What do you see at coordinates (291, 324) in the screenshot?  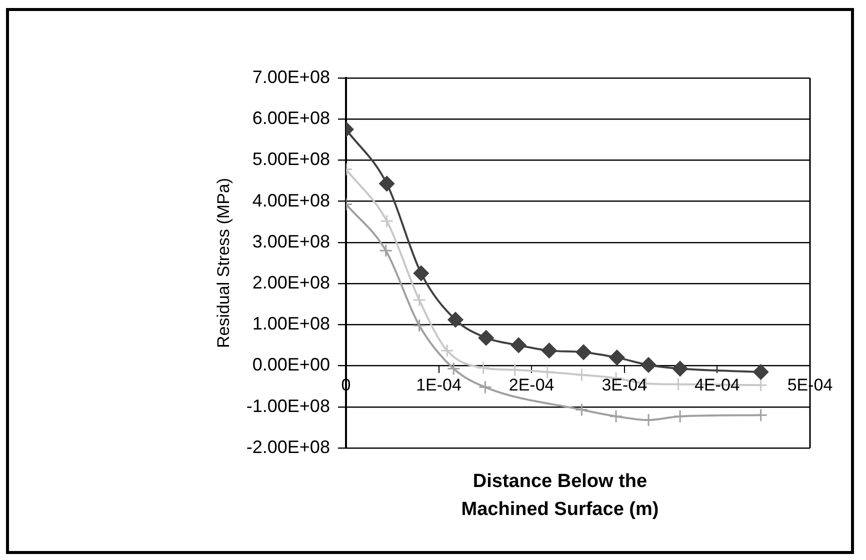 I see `y-tick-label: 1.00E+08` at bounding box center [291, 324].